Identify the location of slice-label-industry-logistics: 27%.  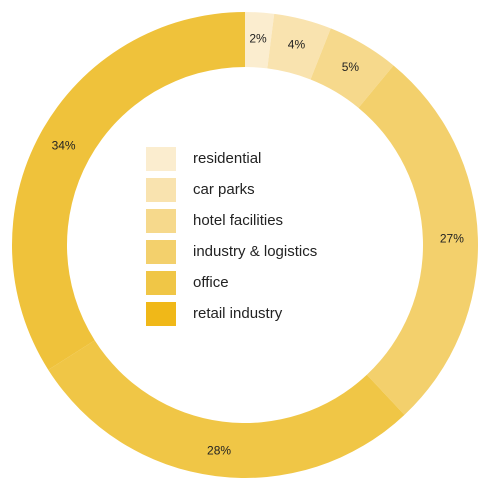
(452, 238).